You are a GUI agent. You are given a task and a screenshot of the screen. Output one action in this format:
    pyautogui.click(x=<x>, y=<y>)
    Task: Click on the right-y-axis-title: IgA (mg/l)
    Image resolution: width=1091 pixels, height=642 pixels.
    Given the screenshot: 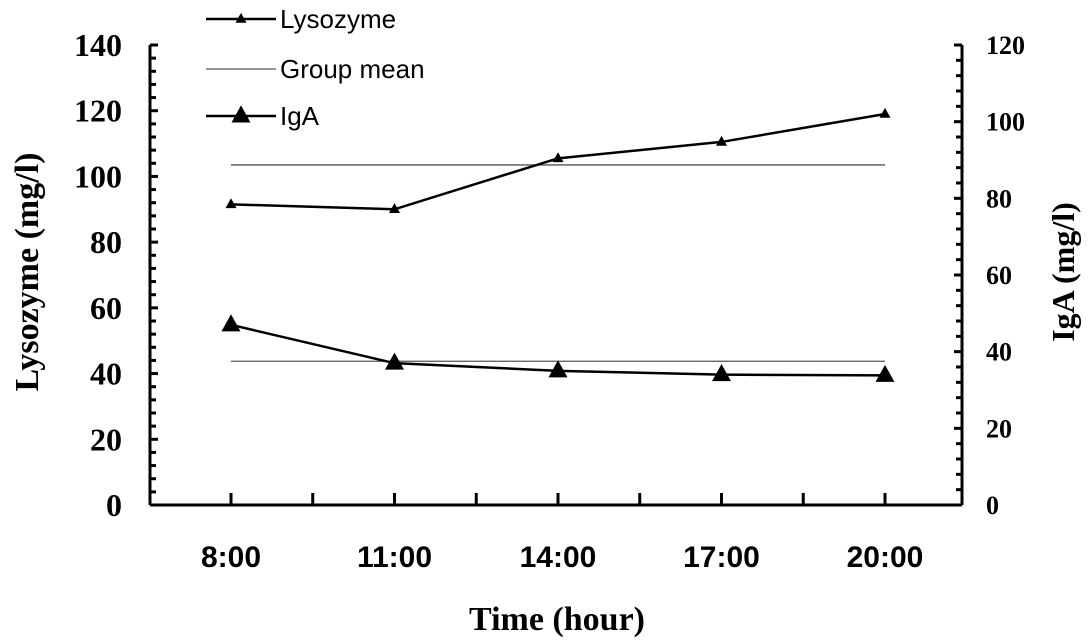 What is the action you would take?
    pyautogui.click(x=1063, y=272)
    